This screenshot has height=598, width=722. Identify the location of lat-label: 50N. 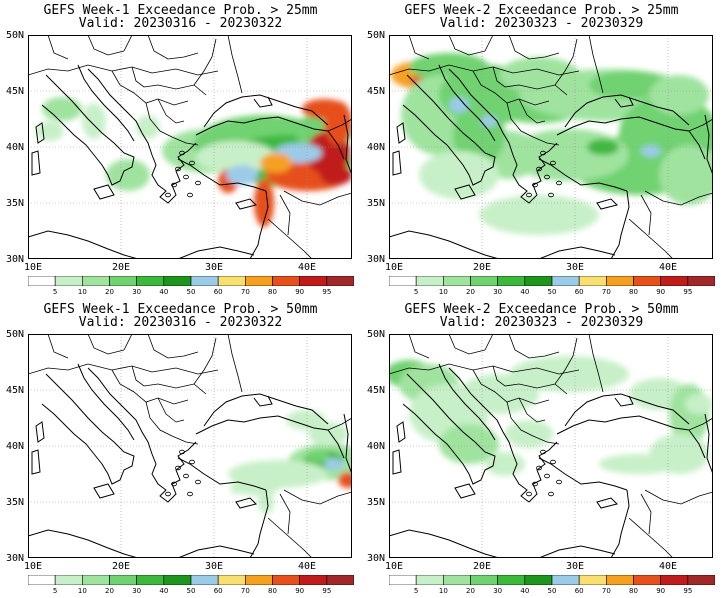
(375, 334).